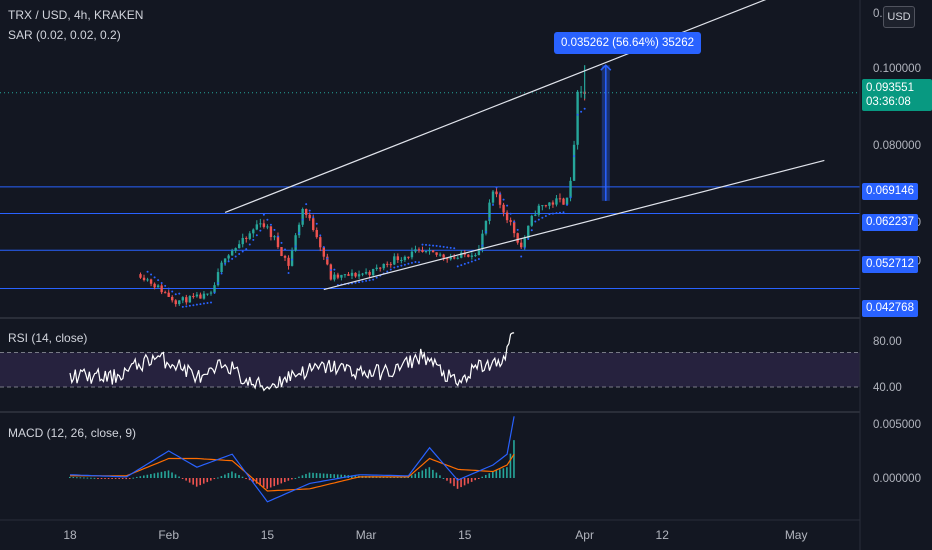 This screenshot has width=932, height=550. Describe the element at coordinates (76, 15) in the screenshot. I see `symbol-legend: TRX / USD, 4h, KRAKEN` at that location.